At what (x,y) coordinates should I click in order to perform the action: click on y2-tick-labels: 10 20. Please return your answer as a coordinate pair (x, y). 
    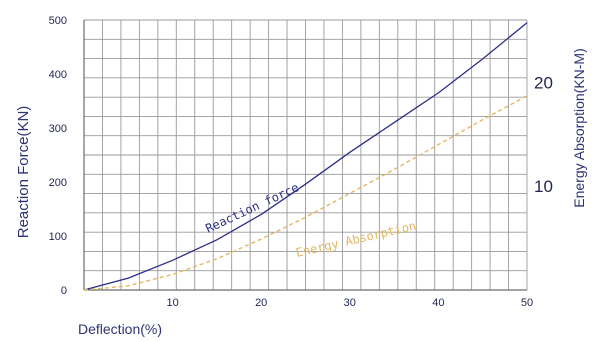
    Looking at the image, I should click on (543, 134).